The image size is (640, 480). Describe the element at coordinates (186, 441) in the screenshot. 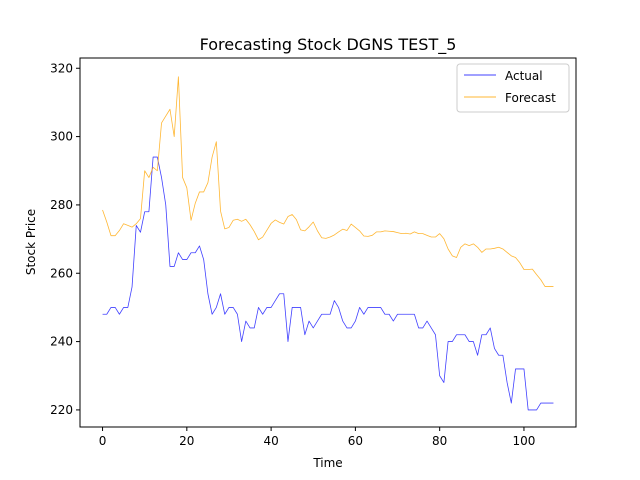

I see `x-tick-label: 20` at that location.